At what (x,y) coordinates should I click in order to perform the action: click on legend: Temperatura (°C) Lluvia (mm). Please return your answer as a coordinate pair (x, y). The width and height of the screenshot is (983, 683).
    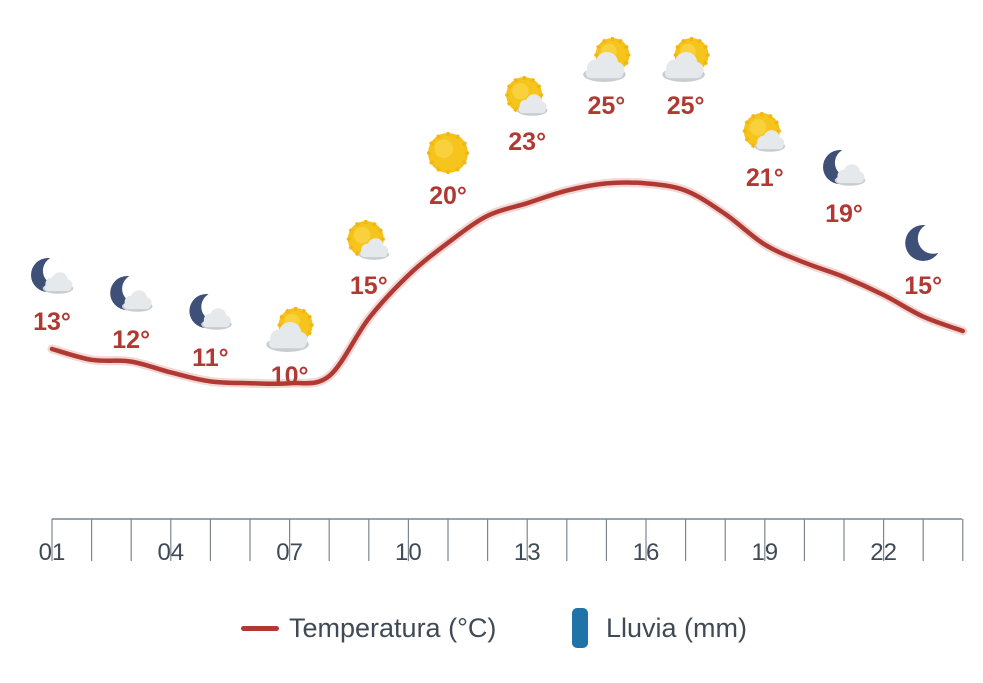
    Looking at the image, I should click on (491, 628).